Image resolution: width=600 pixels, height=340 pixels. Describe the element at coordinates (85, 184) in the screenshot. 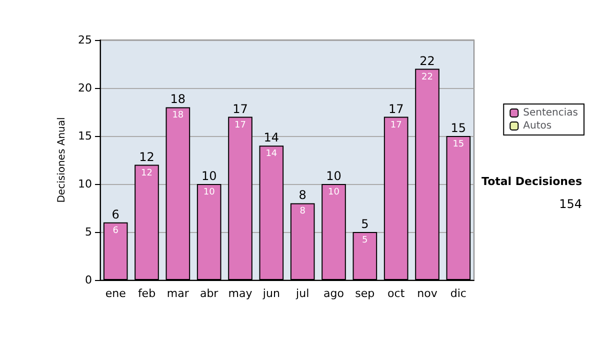

I see `y-tick-label: 10` at that location.